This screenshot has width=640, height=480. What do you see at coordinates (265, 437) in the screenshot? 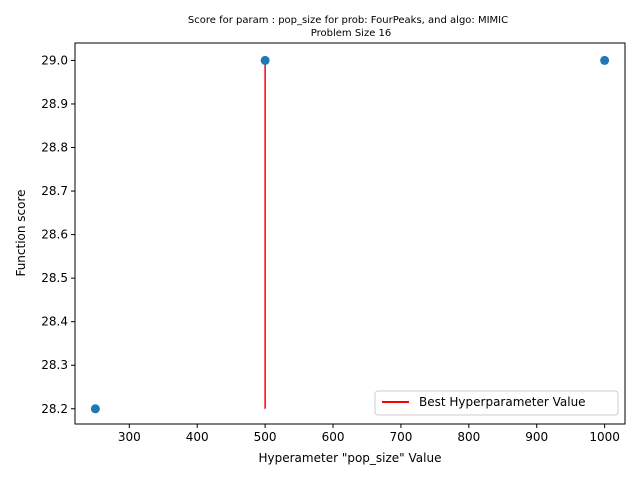
I see `x-tick-label: 500` at bounding box center [265, 437].